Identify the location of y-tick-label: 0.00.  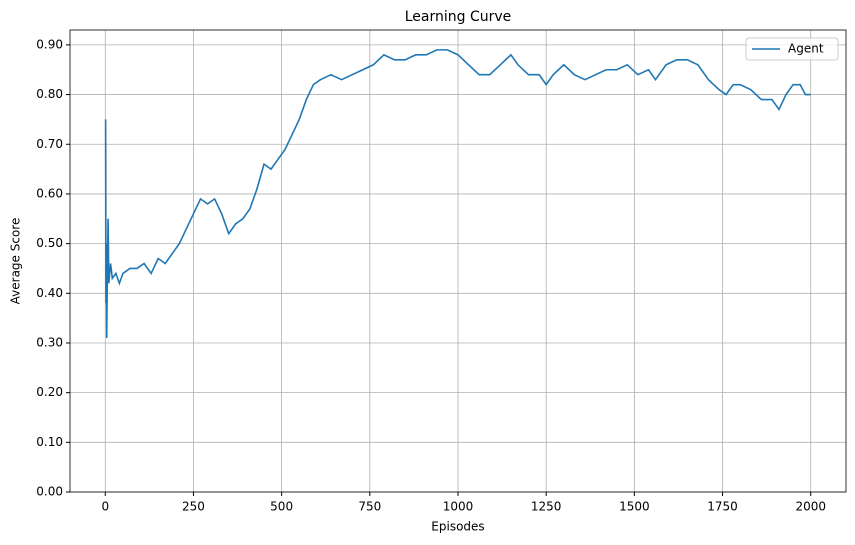
(49, 492).